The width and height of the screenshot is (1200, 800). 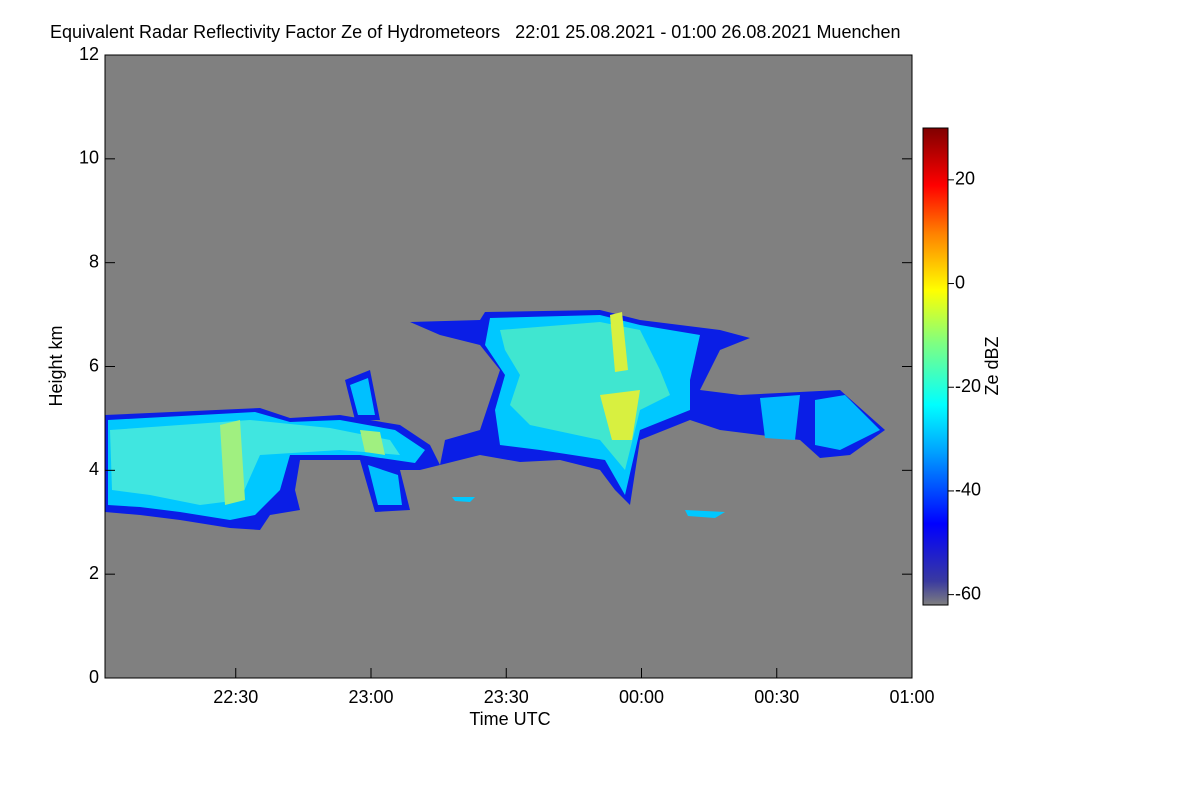 What do you see at coordinates (968, 593) in the screenshot?
I see `colorbar-tick-label: -60` at bounding box center [968, 593].